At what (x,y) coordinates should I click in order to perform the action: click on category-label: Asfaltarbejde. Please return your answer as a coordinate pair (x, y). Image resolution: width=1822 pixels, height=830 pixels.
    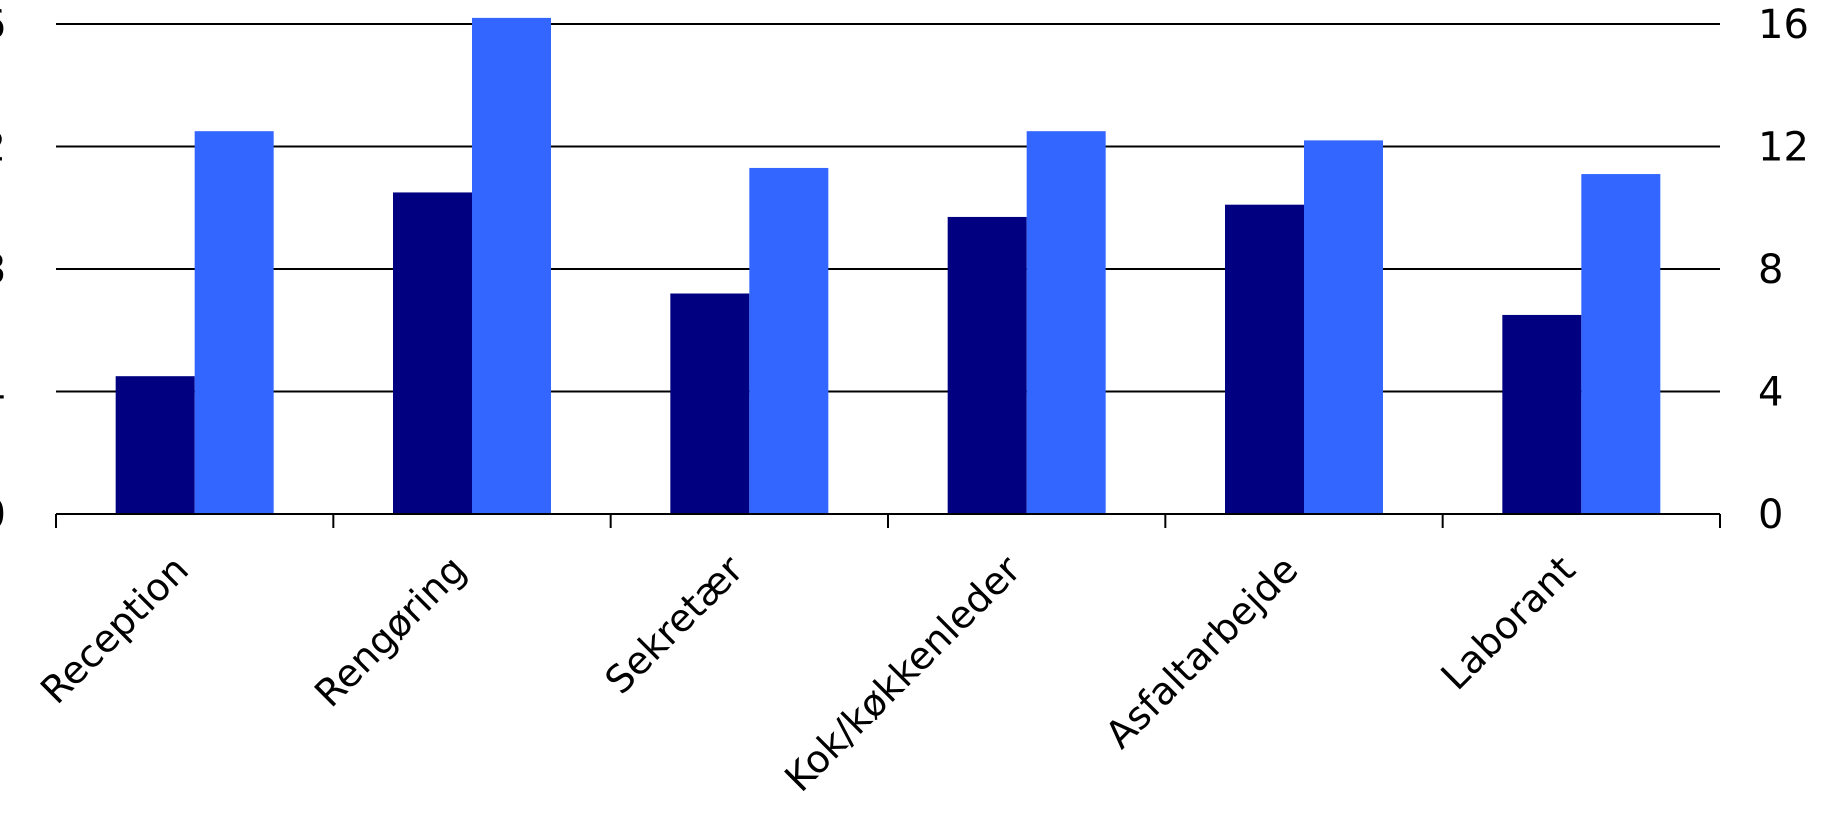
    Looking at the image, I should click on (1202, 652).